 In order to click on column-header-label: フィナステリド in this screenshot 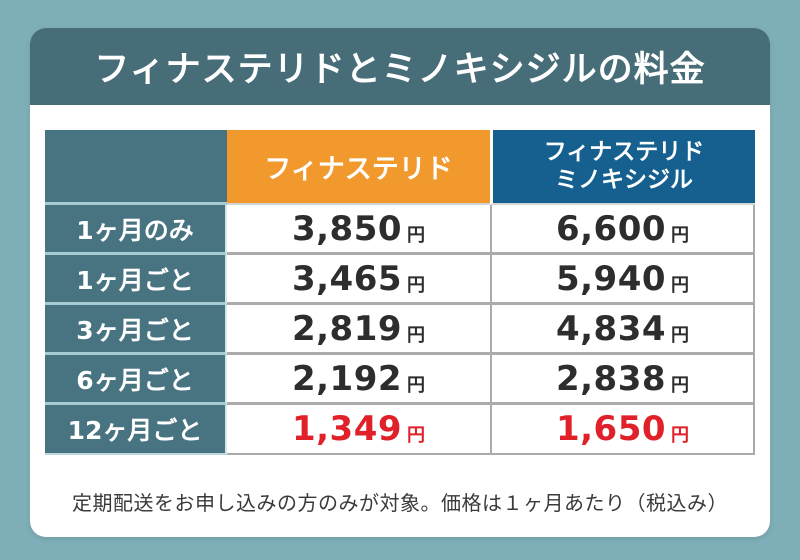, I will do `click(358, 169)`.